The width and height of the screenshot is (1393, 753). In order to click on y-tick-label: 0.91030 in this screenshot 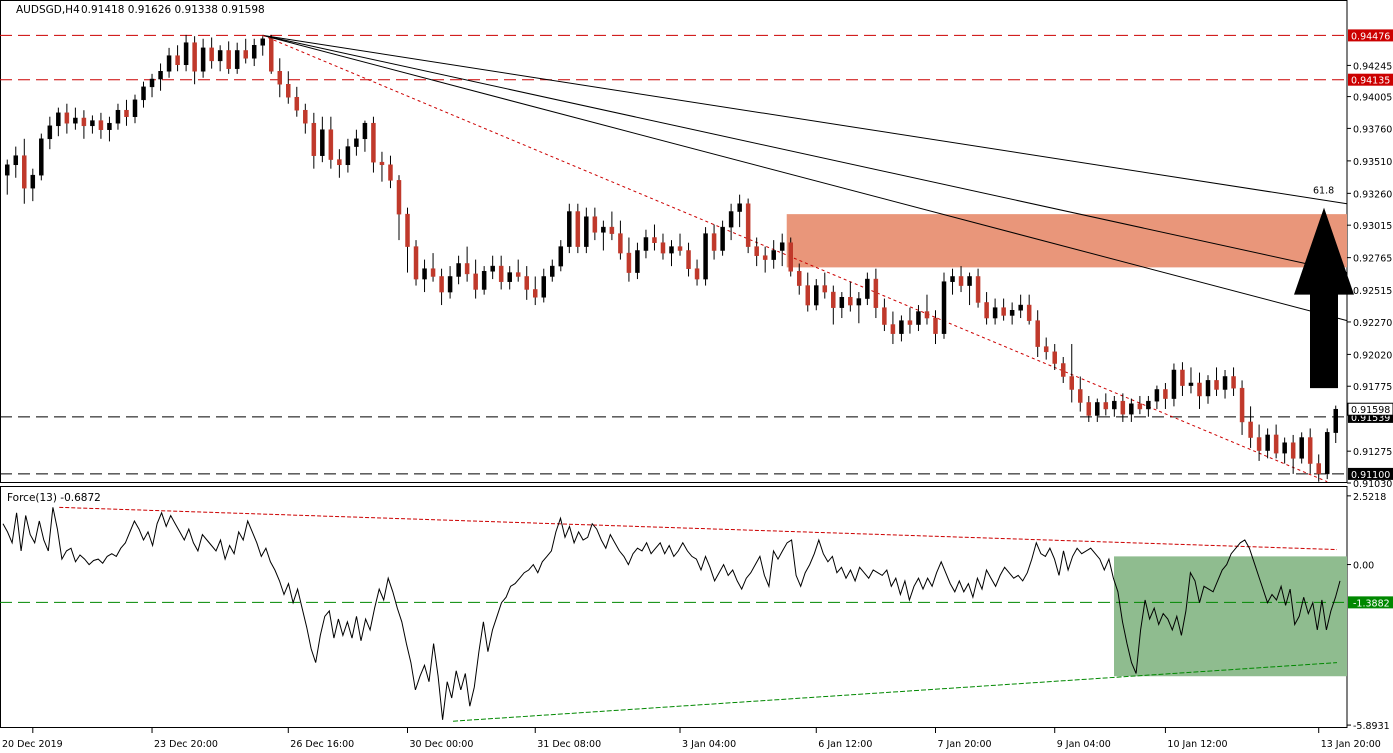, I will do `click(1372, 484)`.